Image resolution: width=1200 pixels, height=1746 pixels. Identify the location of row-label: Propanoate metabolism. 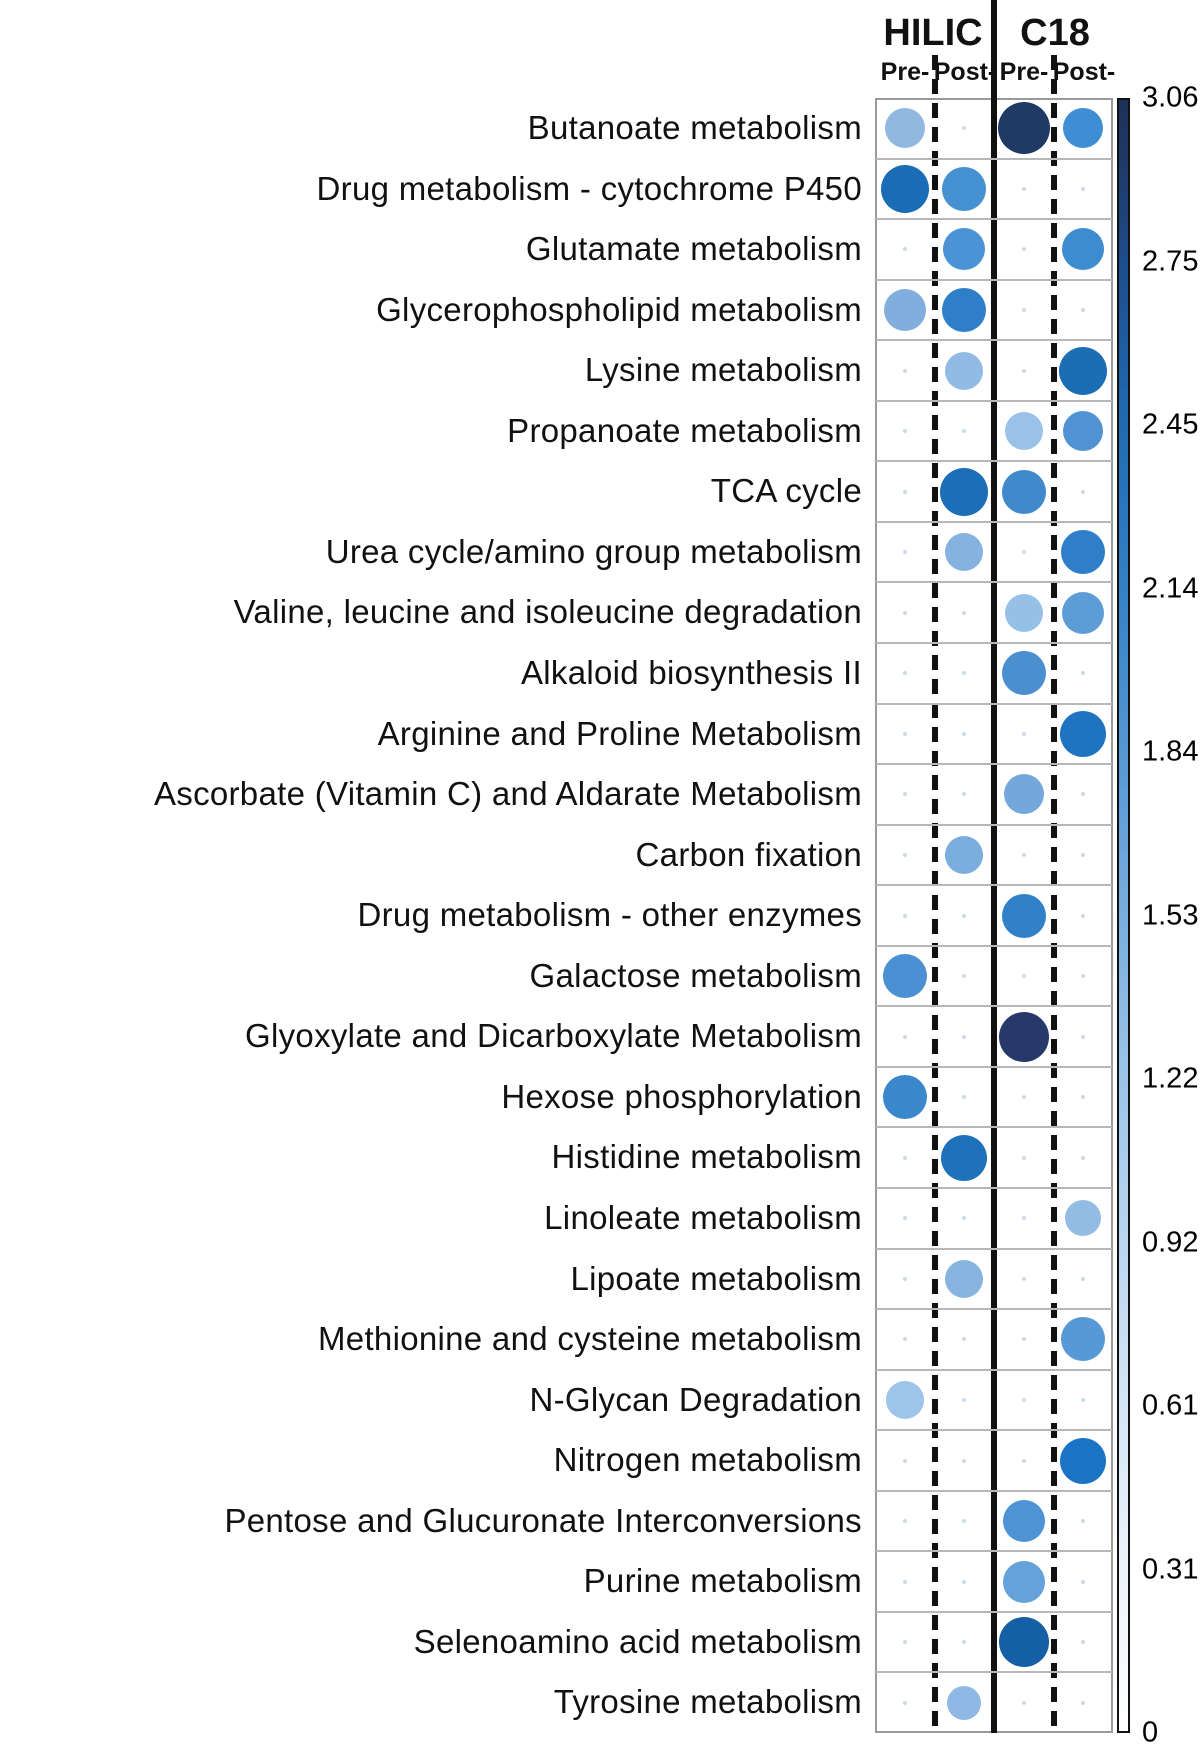
(684, 430).